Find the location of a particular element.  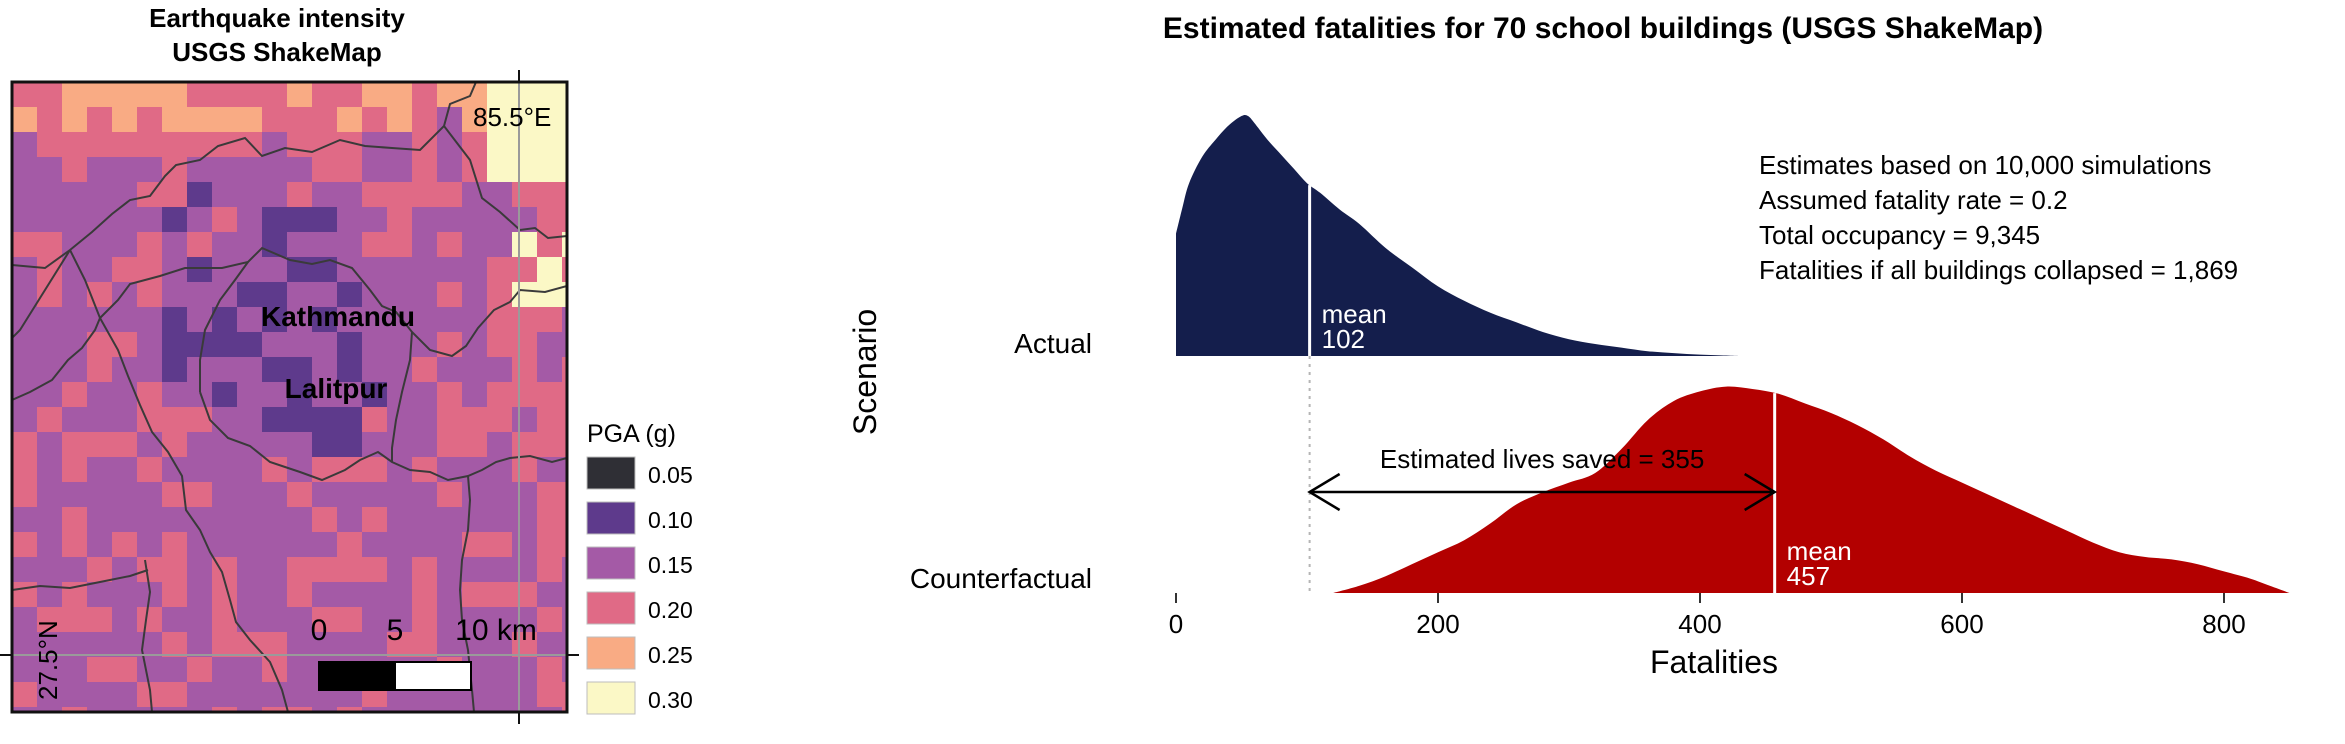

x-tick-label: 800 is located at coordinates (2223, 624).